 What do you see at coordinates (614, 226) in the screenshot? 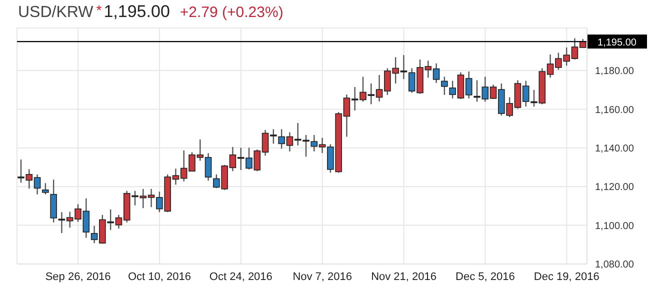
I see `y-tick-label: 1,100.00` at bounding box center [614, 226].